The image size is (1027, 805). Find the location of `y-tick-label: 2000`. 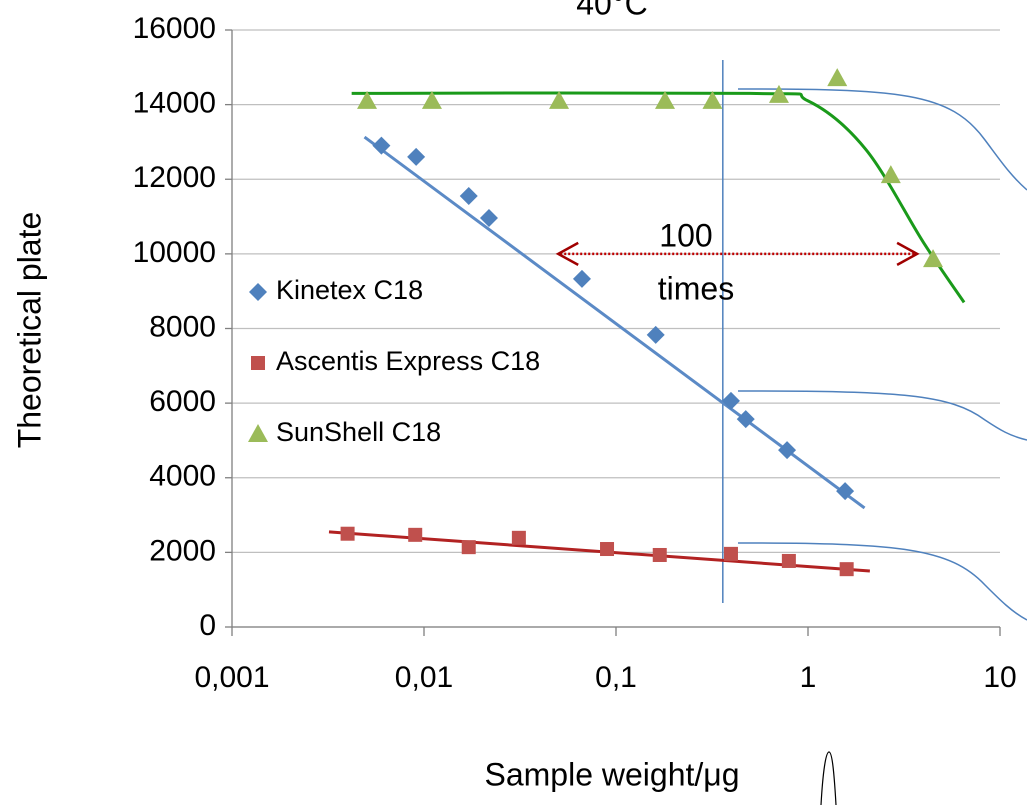

y-tick-label: 2000 is located at coordinates (182, 550).